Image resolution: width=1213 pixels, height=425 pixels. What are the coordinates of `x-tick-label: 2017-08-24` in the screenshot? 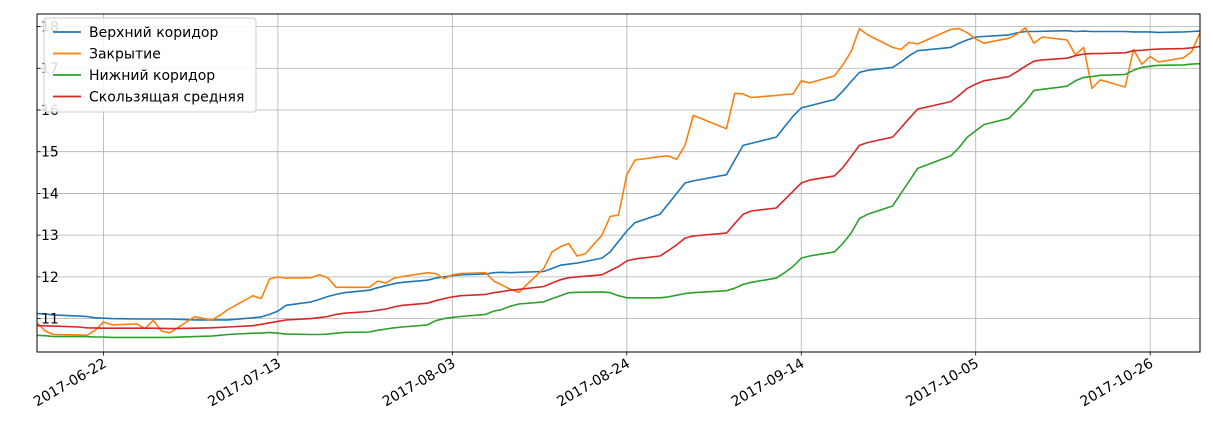 It's located at (593, 383).